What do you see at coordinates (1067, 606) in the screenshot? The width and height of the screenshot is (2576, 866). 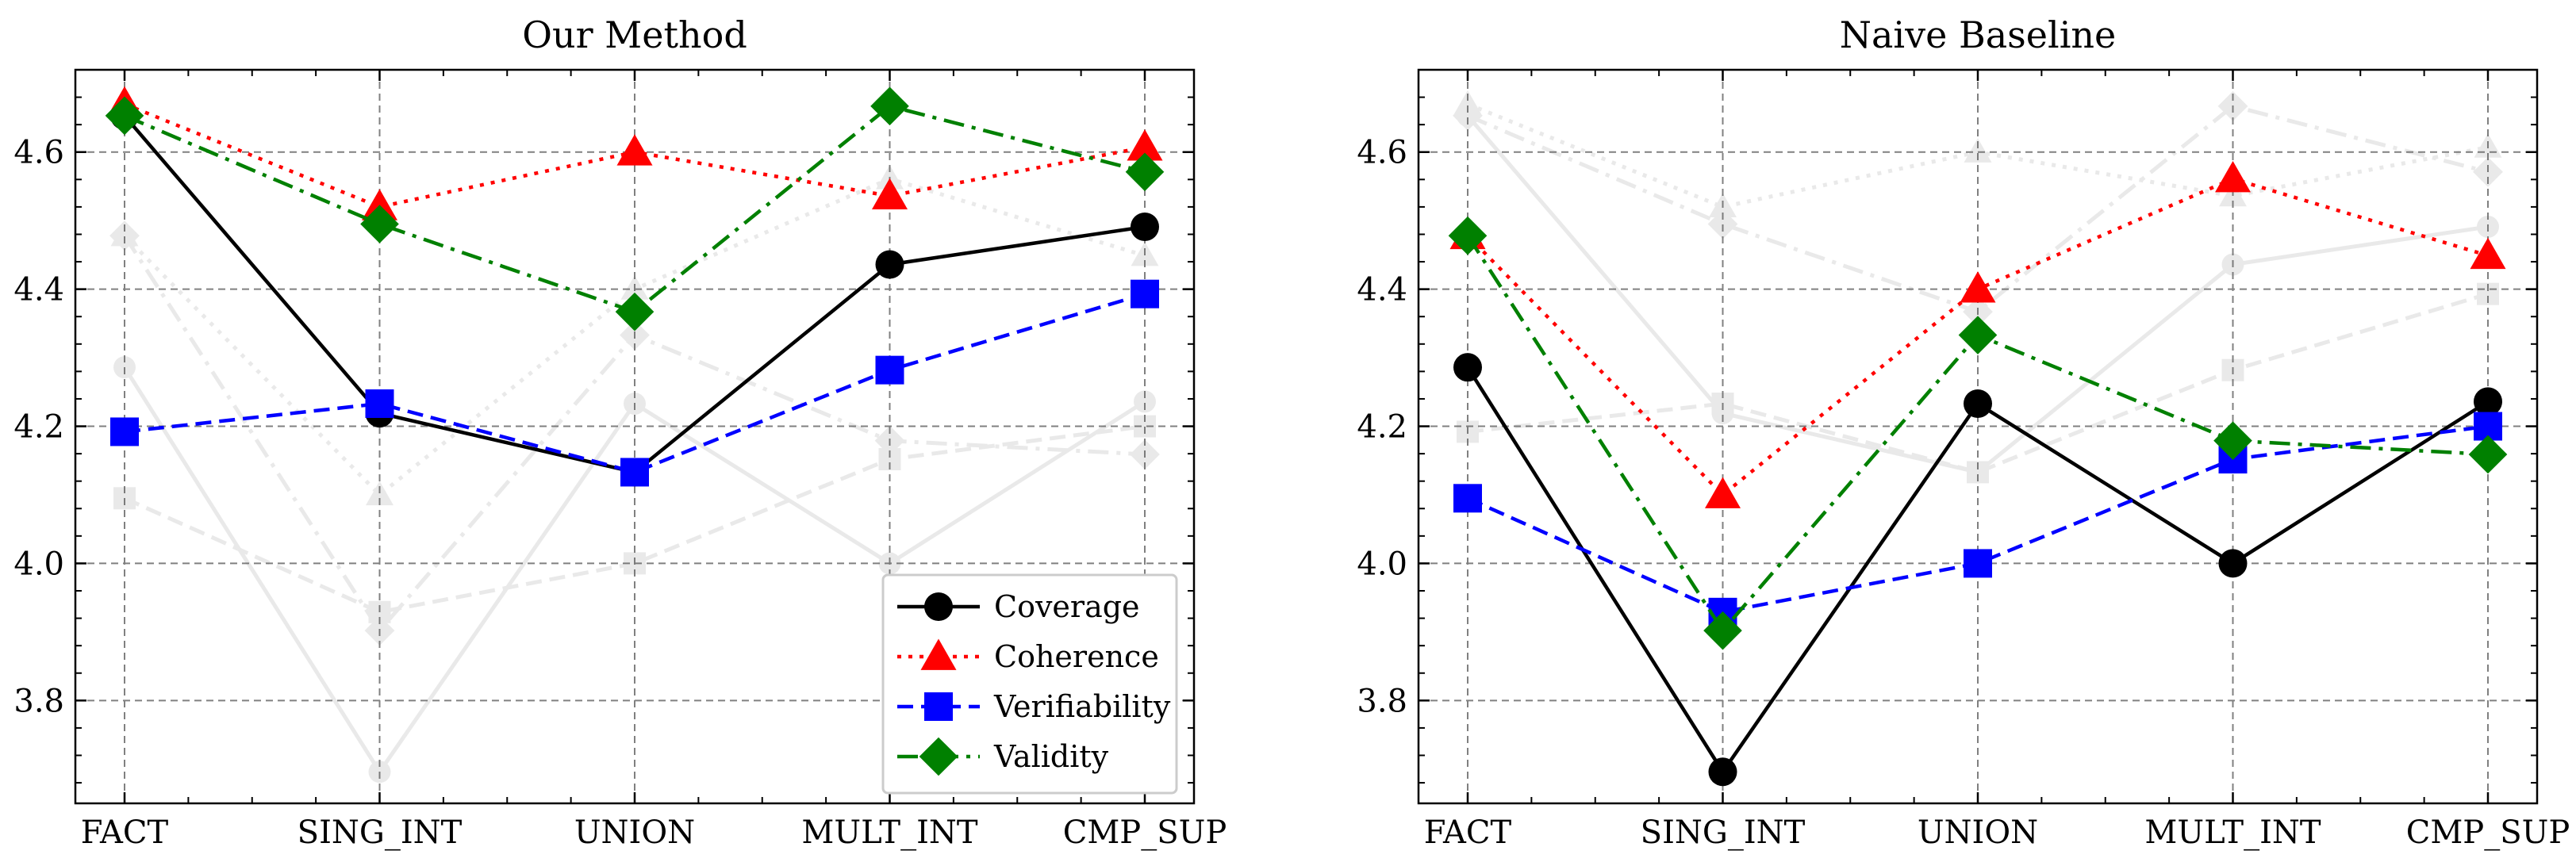 I see `legend-label: Coverage` at bounding box center [1067, 606].